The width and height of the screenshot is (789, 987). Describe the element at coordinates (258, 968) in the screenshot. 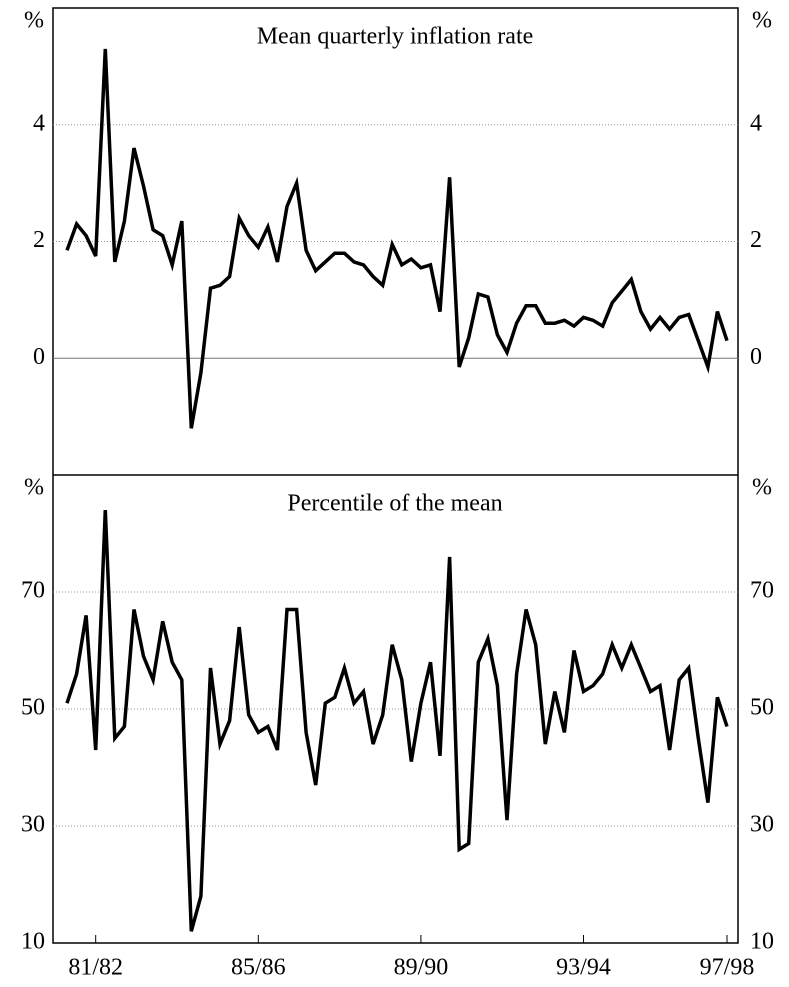

I see `x-tick-label: 85/86` at that location.